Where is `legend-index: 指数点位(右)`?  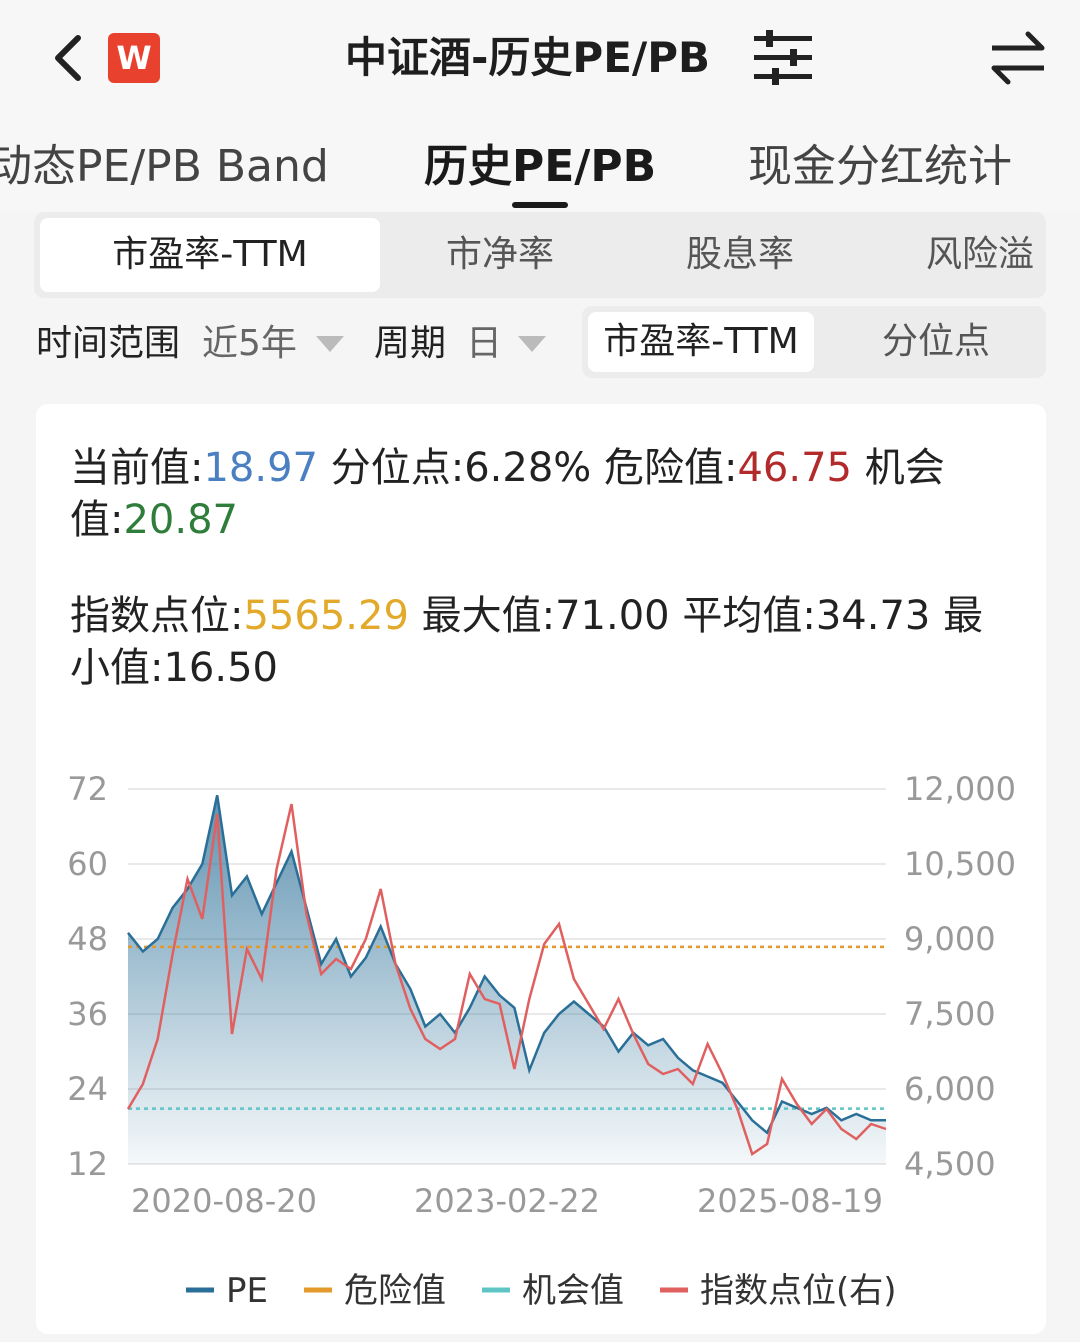
legend-index: 指数点位(右) is located at coordinates (798, 1291).